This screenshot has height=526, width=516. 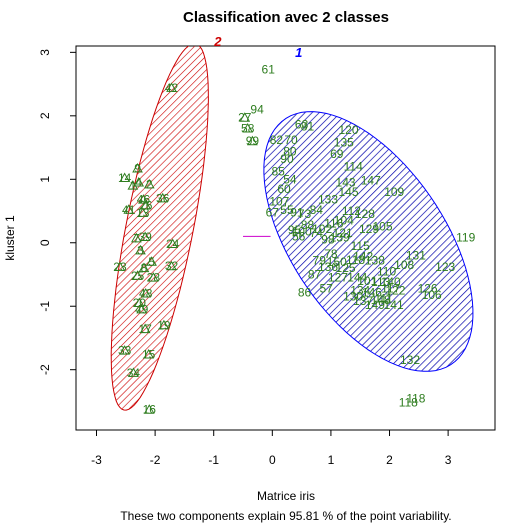 I want to click on data-point-label: 110, so click(x=386, y=271).